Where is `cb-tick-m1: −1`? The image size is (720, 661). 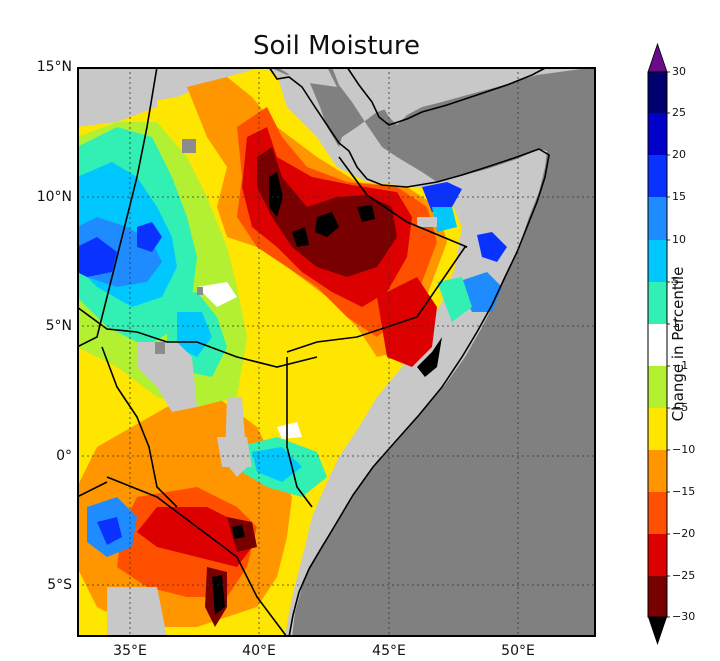 cb-tick-m1: −1 is located at coordinates (680, 365).